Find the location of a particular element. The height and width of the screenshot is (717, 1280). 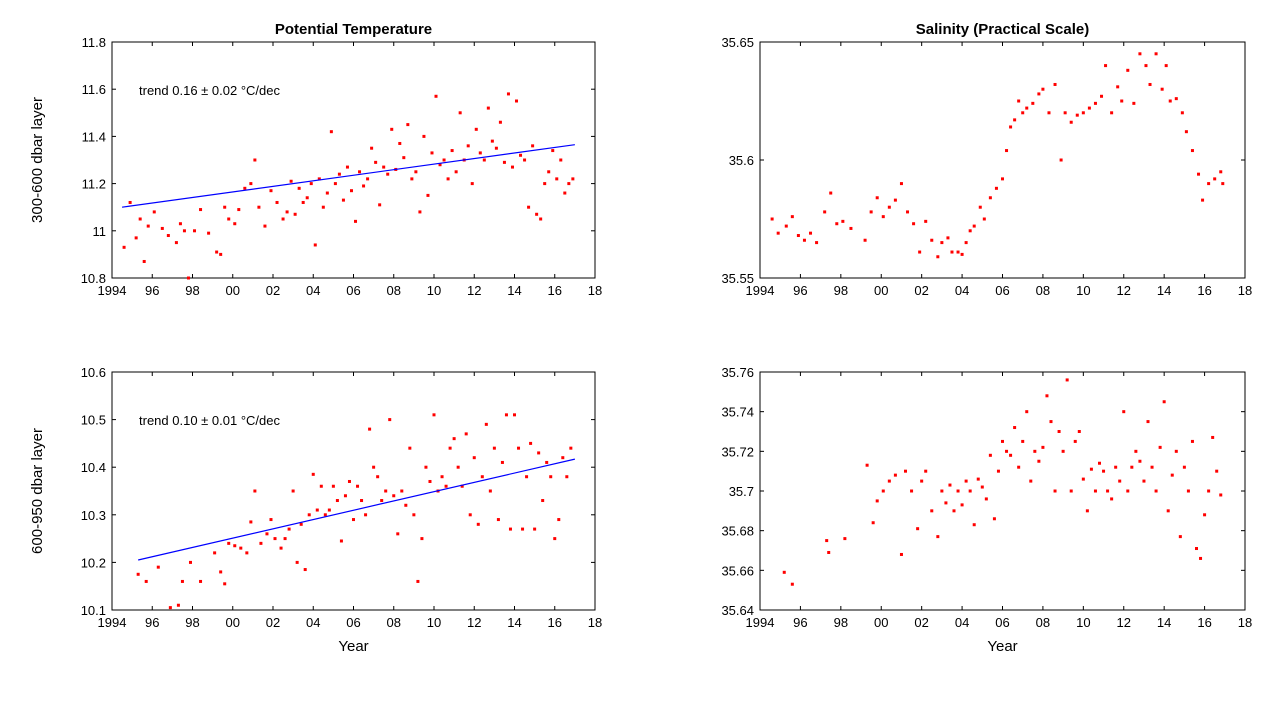

x-tick-label: 16 is located at coordinates (555, 622).